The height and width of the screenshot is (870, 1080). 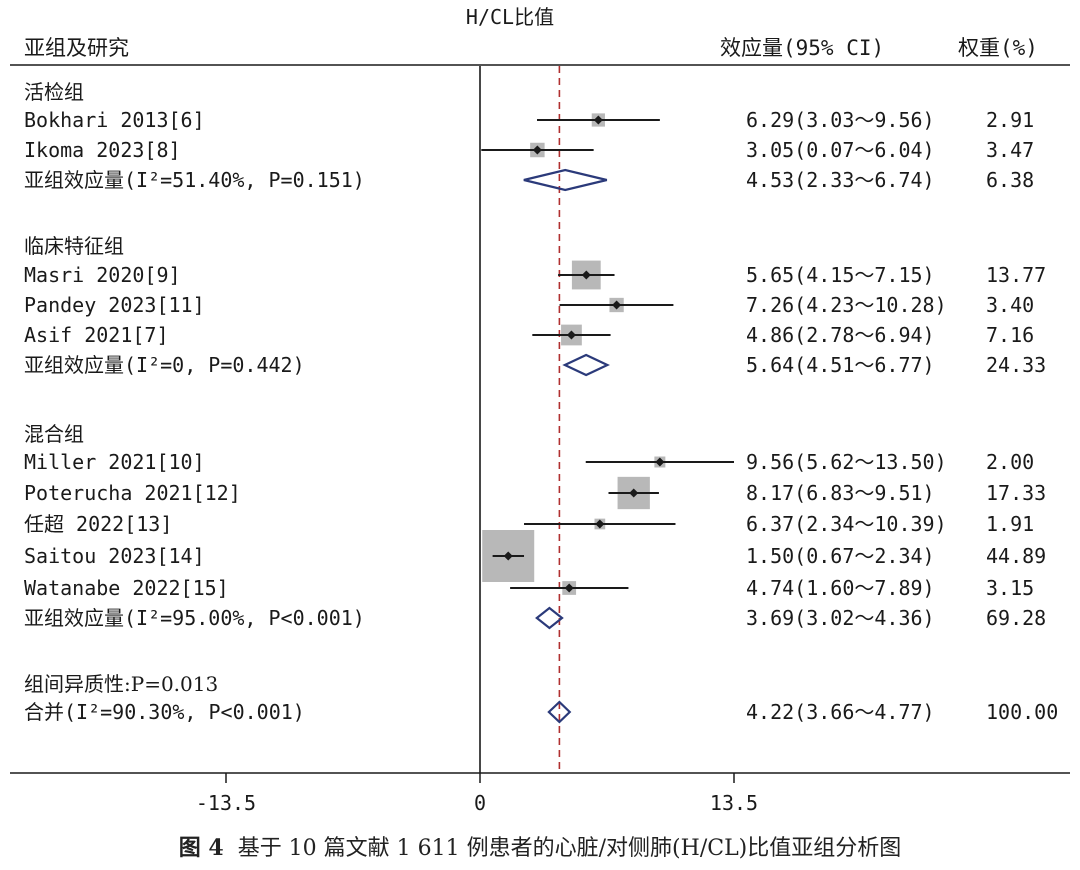 I want to click on weight-text: 7.16, so click(x=1010, y=335).